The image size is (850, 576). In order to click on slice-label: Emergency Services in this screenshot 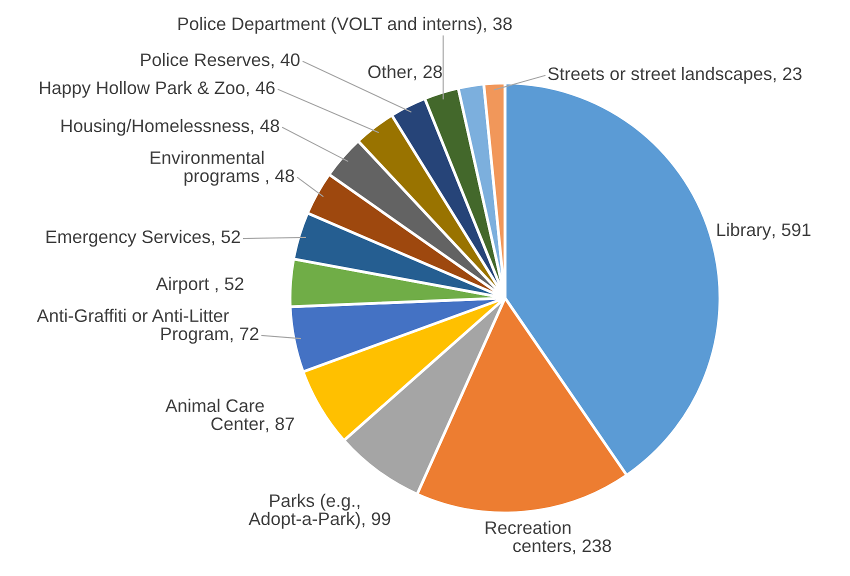, I will do `click(128, 238)`.